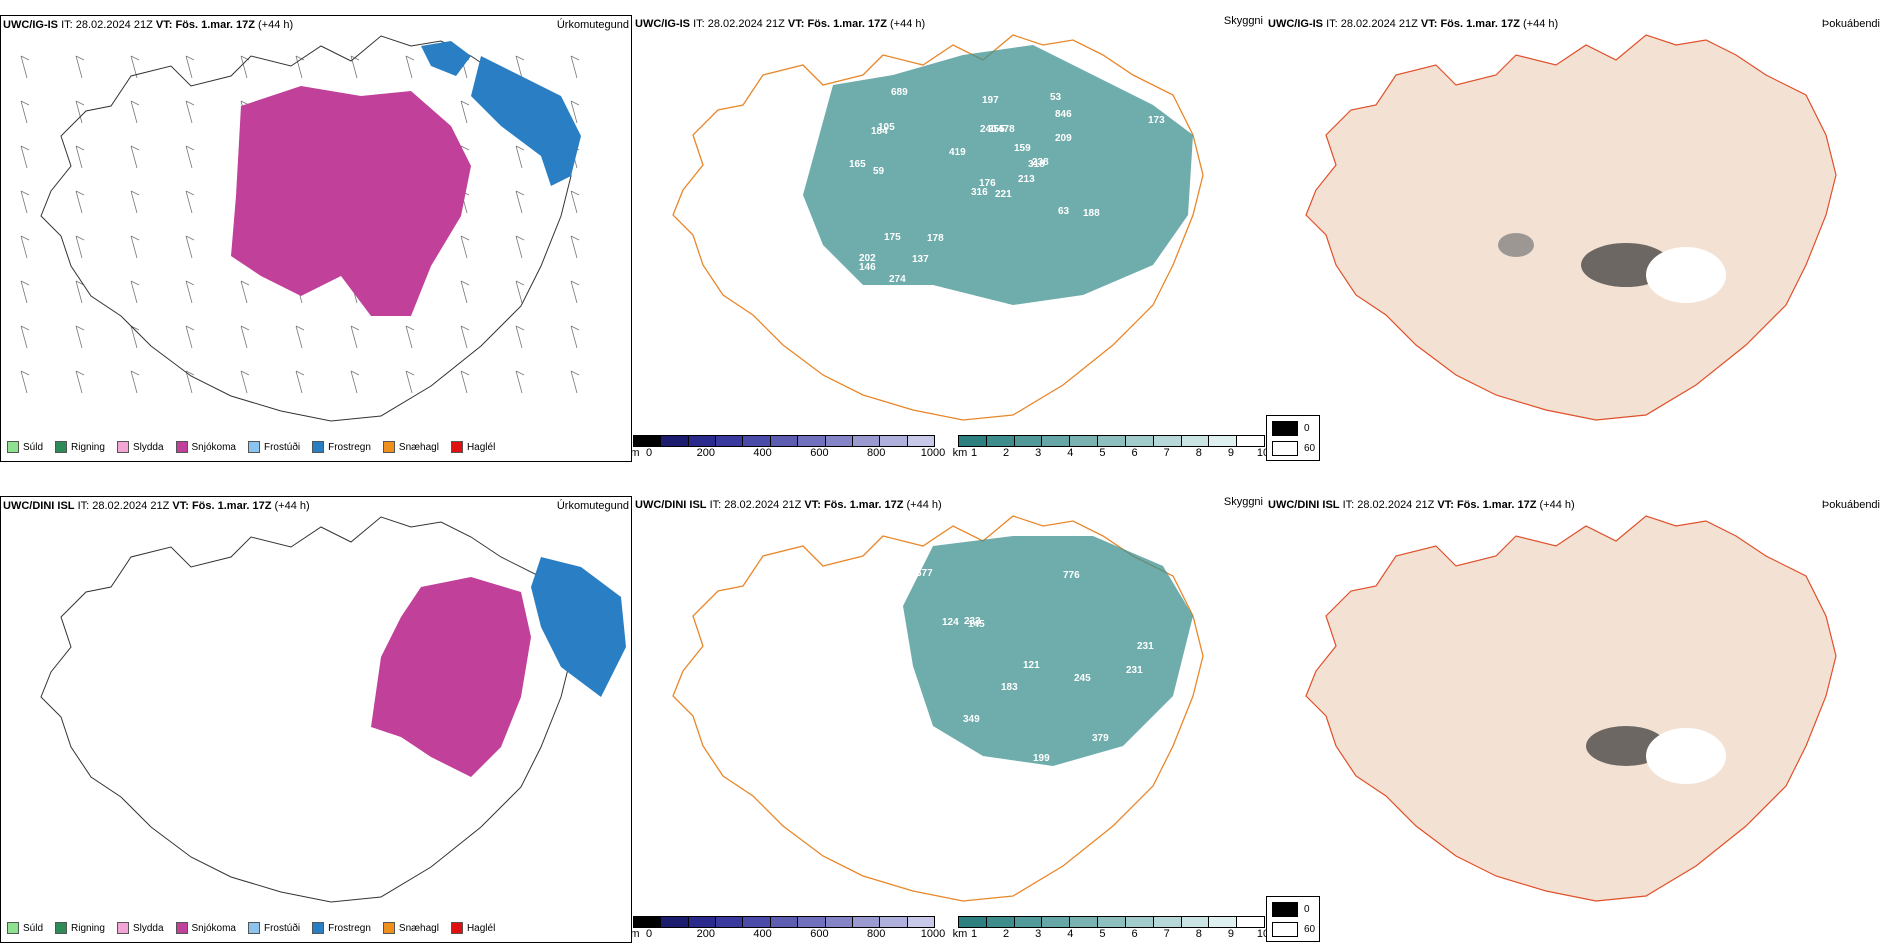  Describe the element at coordinates (418, 928) in the screenshot. I see `legend-label: Snæhagl` at that location.